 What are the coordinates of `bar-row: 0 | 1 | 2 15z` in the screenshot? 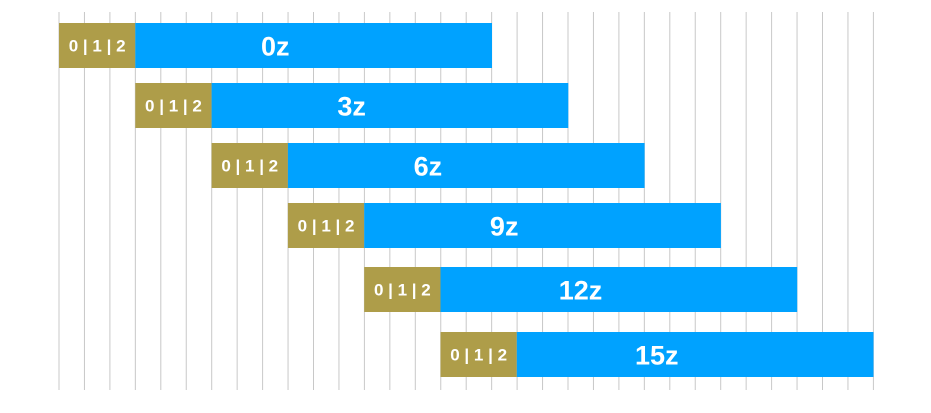 It's located at (657, 354).